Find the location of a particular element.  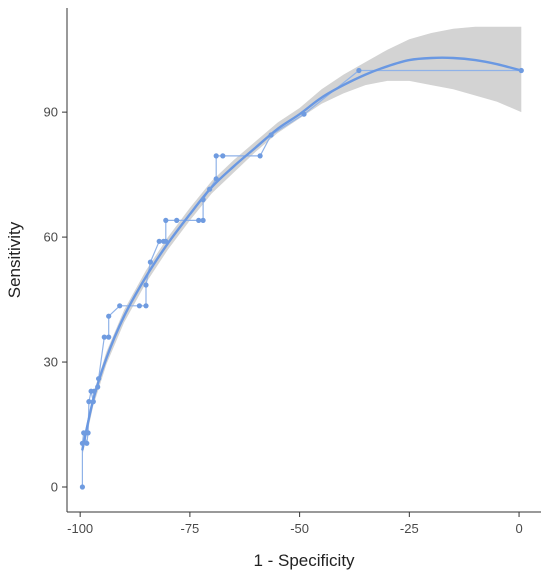

y-tick-label: 60 is located at coordinates (51, 237).